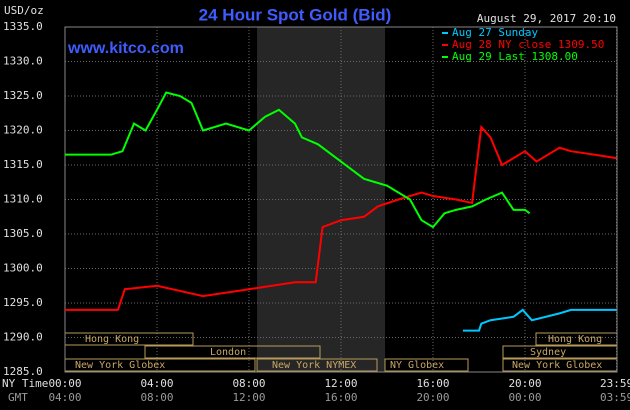  I want to click on y-tick-label: 1330.0, so click(23, 61).